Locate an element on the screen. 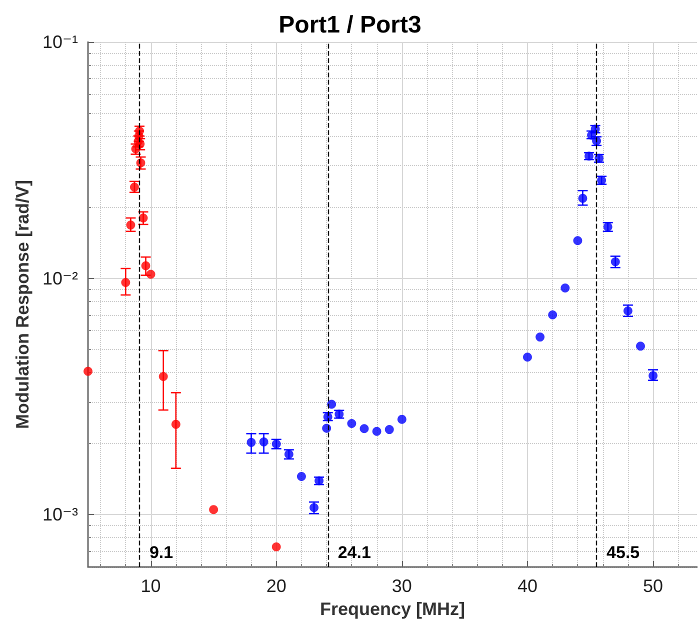 This screenshot has height=623, width=700. ref-line-label: 9.1 is located at coordinates (161, 552).